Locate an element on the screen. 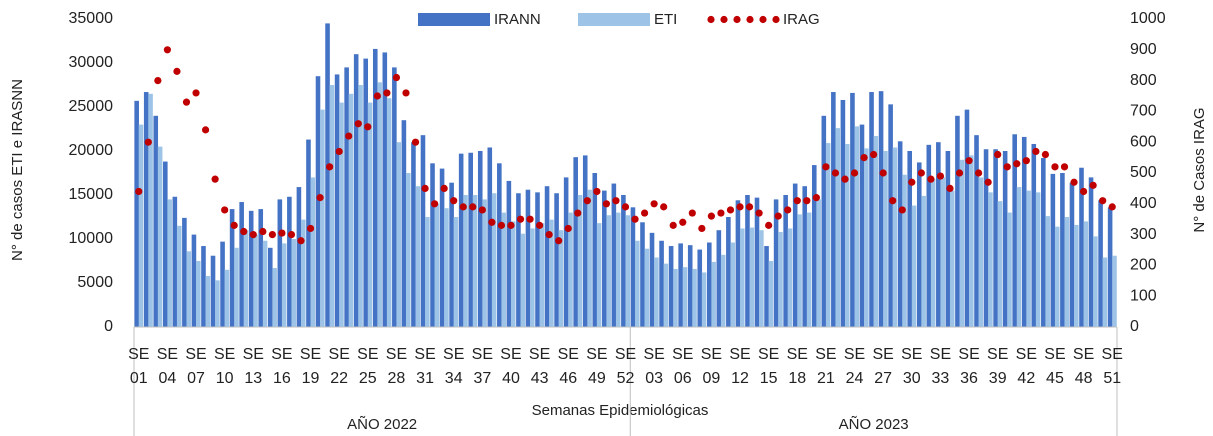 The width and height of the screenshot is (1213, 436). x-tick-label: SE 46 is located at coordinates (568, 366).